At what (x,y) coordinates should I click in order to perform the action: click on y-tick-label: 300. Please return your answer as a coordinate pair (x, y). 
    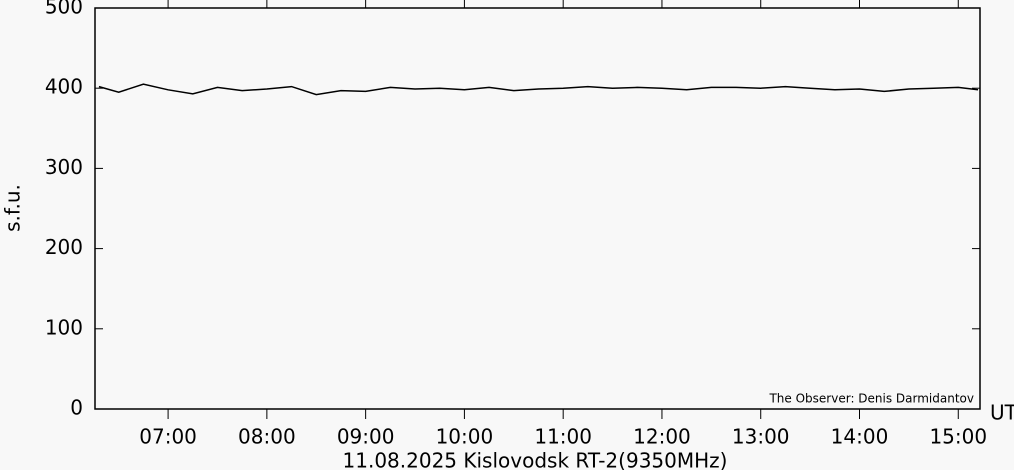
    Looking at the image, I should click on (64, 167).